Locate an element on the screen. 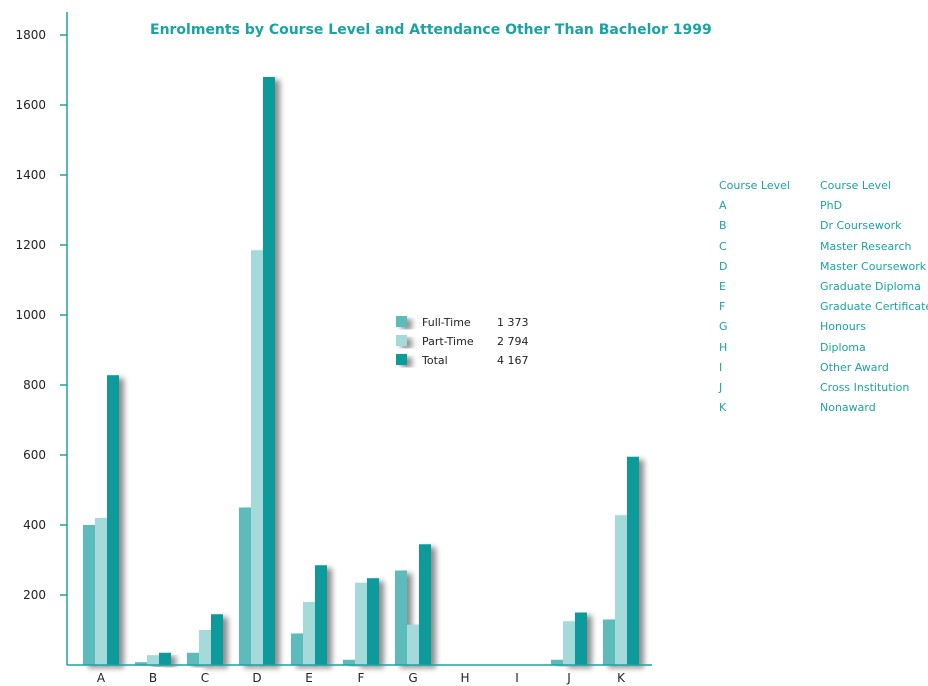 The image size is (928, 686). bar-total-j is located at coordinates (581, 638).